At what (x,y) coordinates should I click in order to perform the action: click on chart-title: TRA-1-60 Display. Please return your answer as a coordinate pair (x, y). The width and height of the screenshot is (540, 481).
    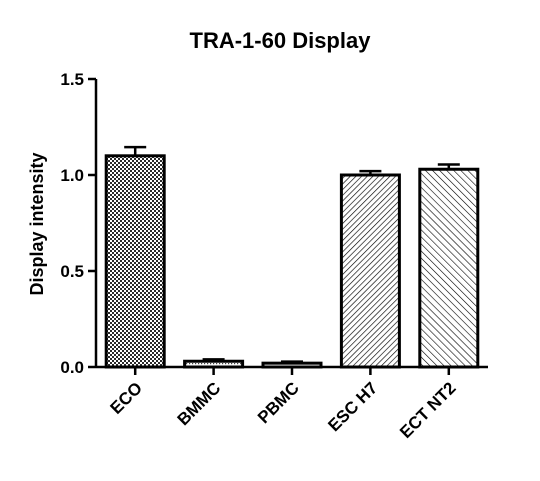
    Looking at the image, I should click on (281, 40).